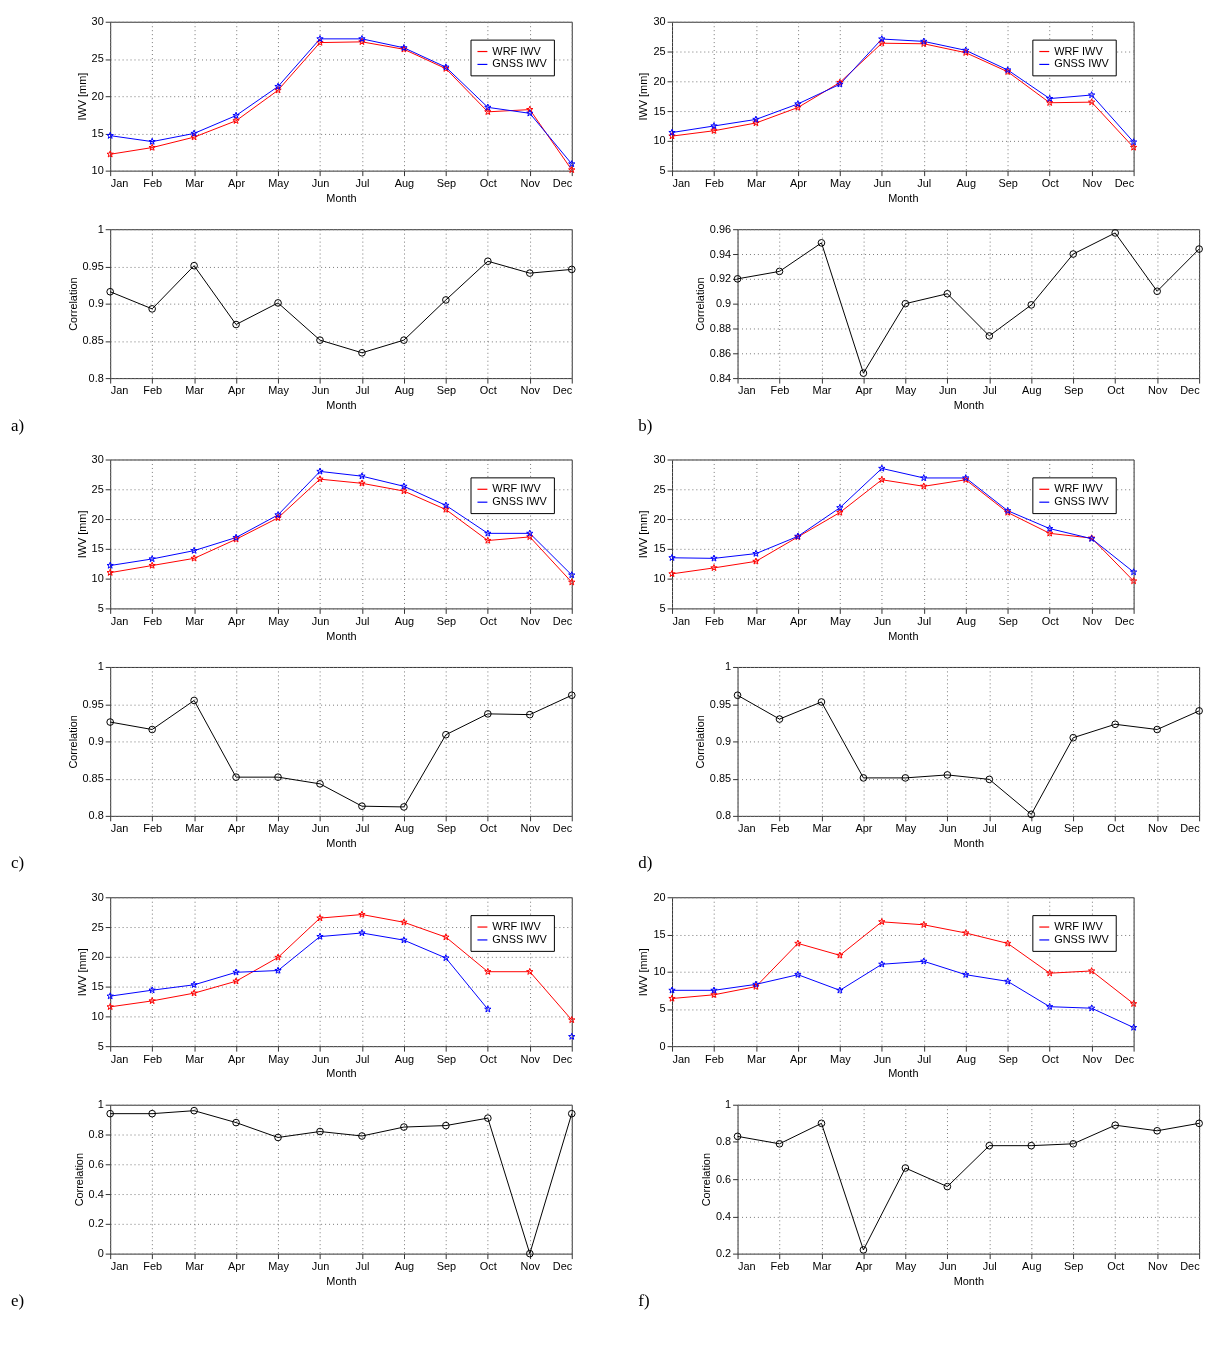  I want to click on y-tick-label: 0, so click(100, 1253).